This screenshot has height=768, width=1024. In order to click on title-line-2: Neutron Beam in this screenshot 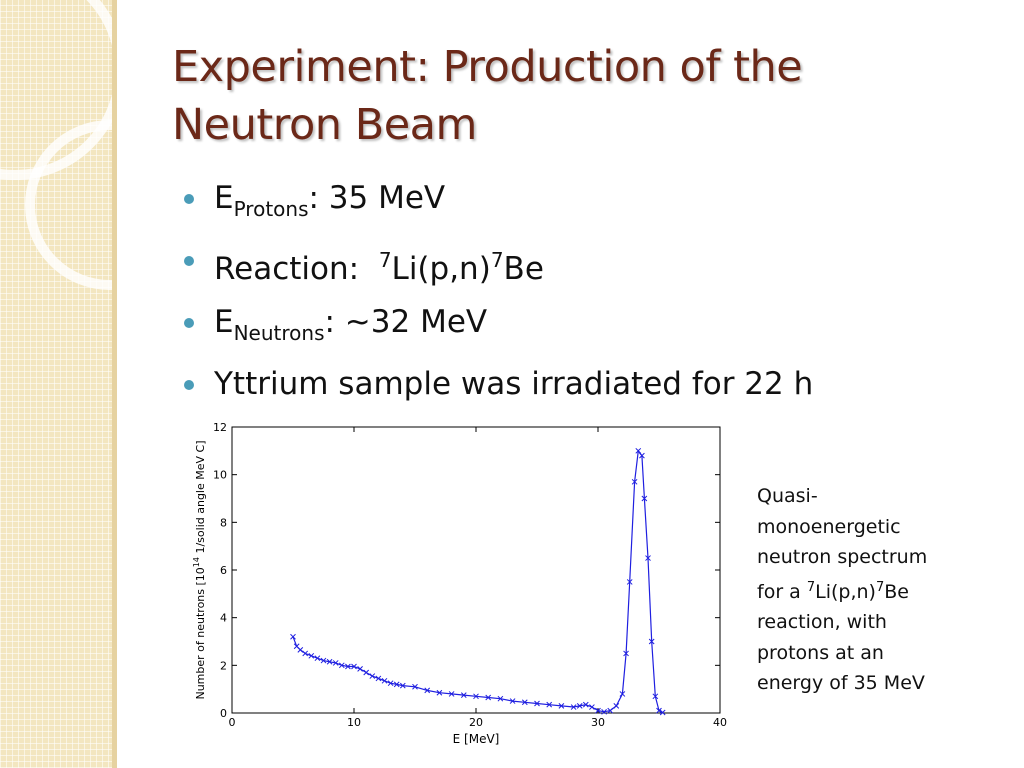, I will do `click(324, 125)`.